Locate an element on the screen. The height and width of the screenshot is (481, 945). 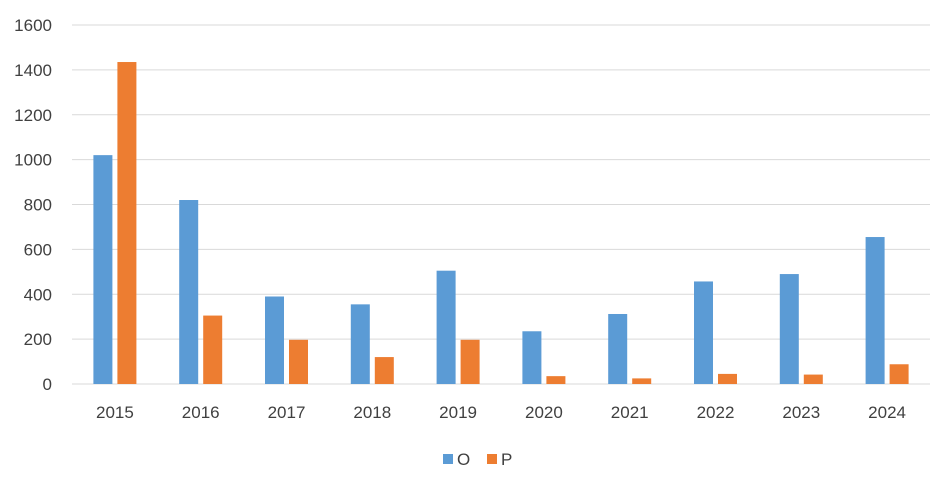
bar-p-2021 is located at coordinates (642, 381).